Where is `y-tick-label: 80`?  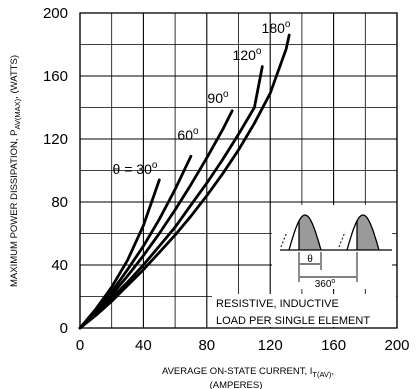
y-tick-label: 80 is located at coordinates (59, 202).